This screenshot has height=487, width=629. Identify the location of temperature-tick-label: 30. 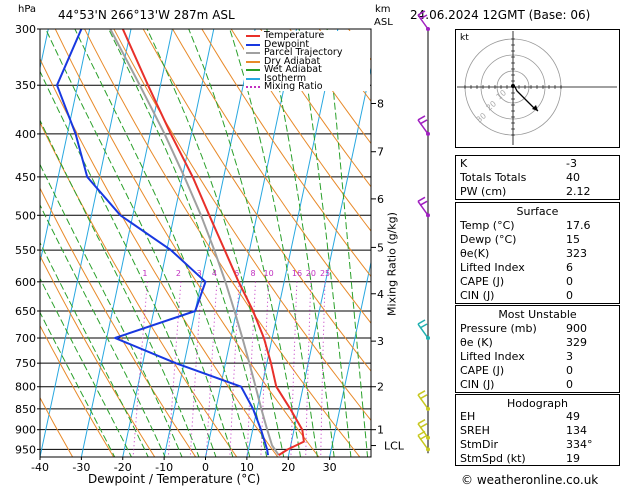
(330, 467).